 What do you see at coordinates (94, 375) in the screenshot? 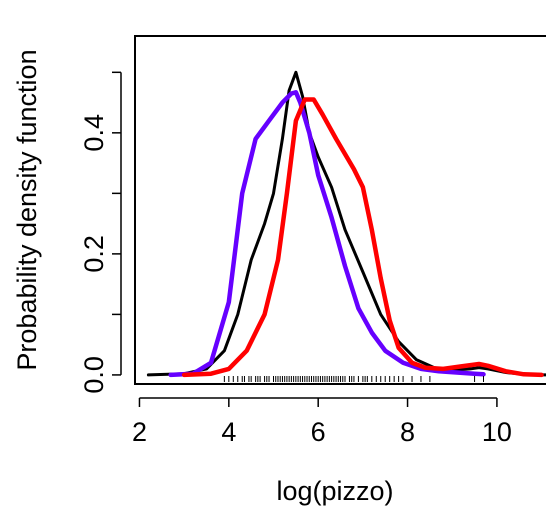
I see `y-tick-label: 0.0` at bounding box center [94, 375].